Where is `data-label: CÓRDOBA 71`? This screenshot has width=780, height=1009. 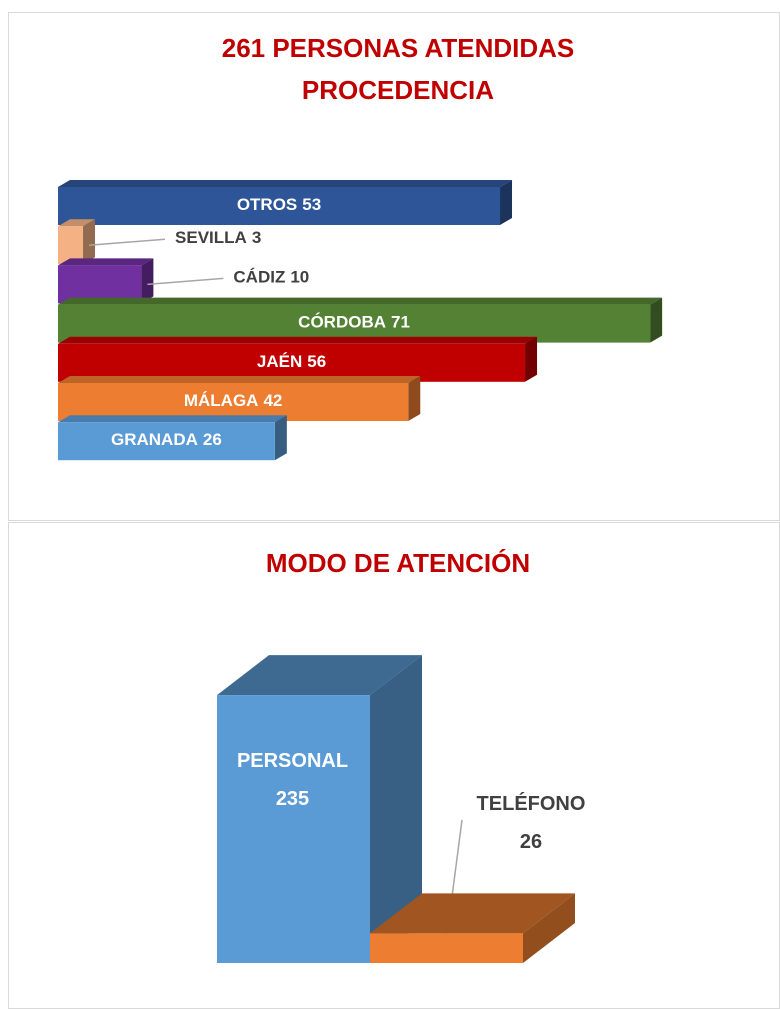
data-label: CÓRDOBA 71 is located at coordinates (354, 322).